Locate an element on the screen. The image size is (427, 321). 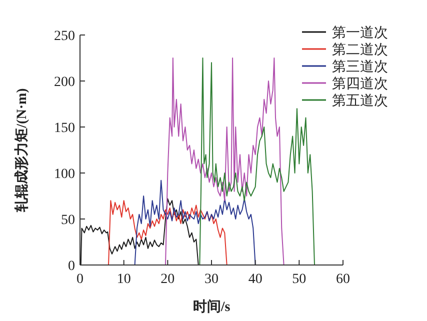
x-axis-title: 时间/s is located at coordinates (211, 307).